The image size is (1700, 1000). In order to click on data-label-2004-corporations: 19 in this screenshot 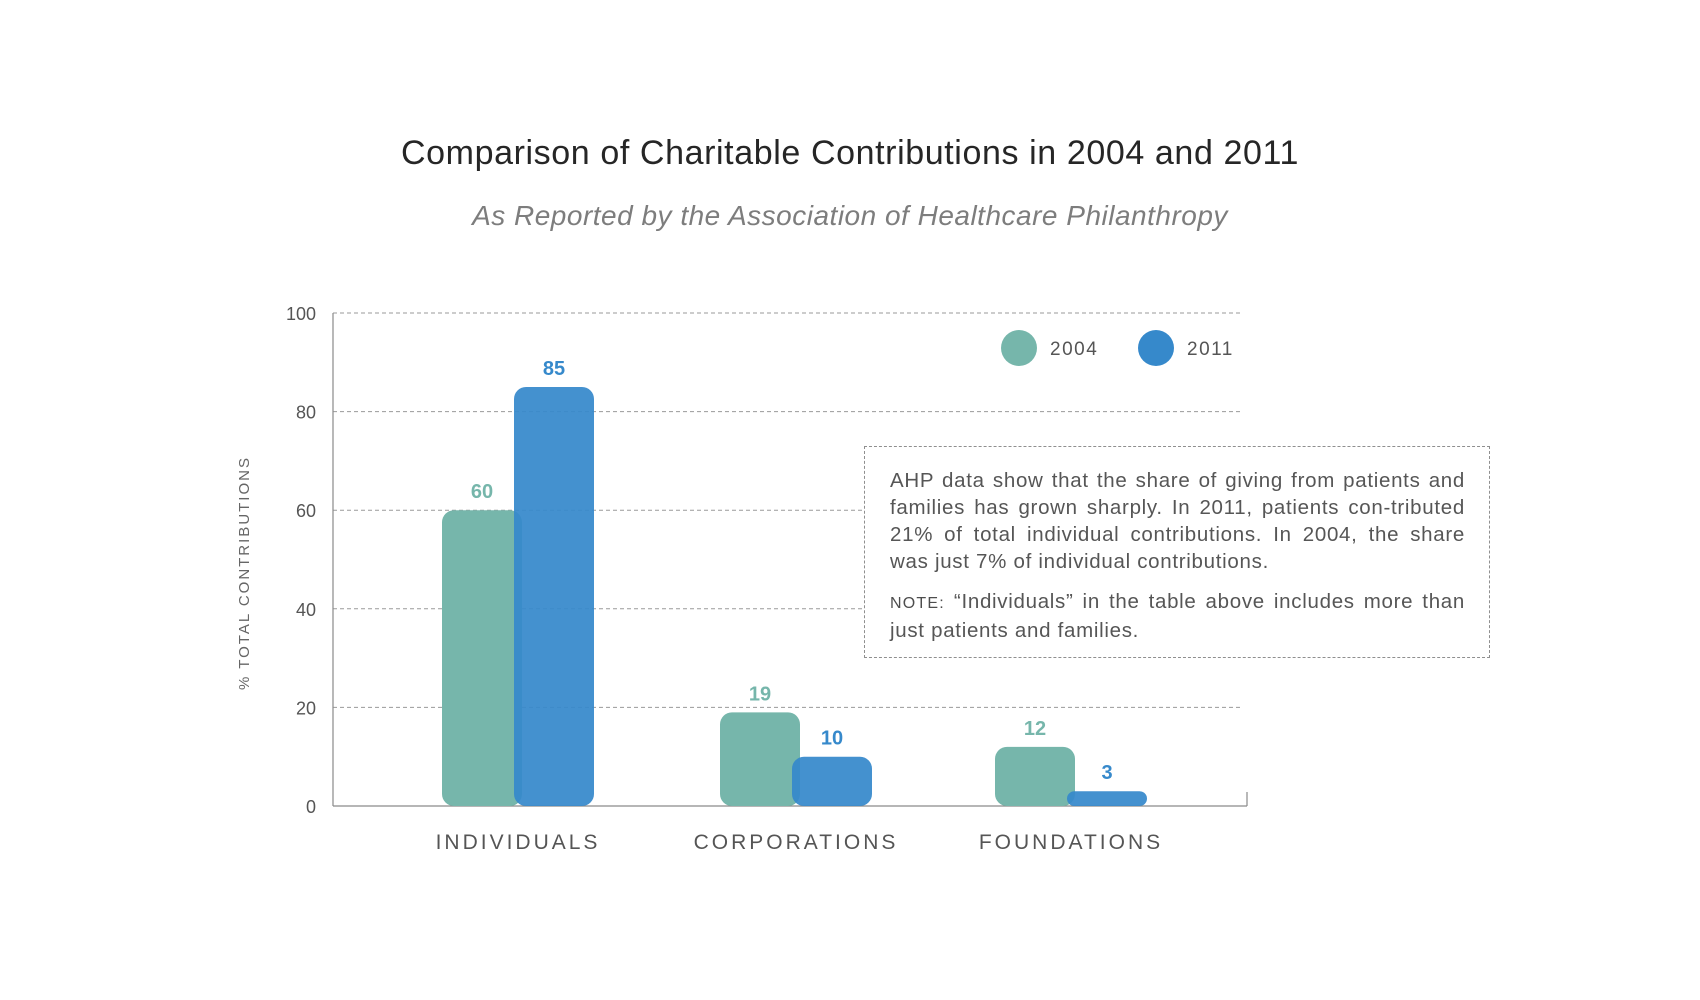, I will do `click(760, 694)`.